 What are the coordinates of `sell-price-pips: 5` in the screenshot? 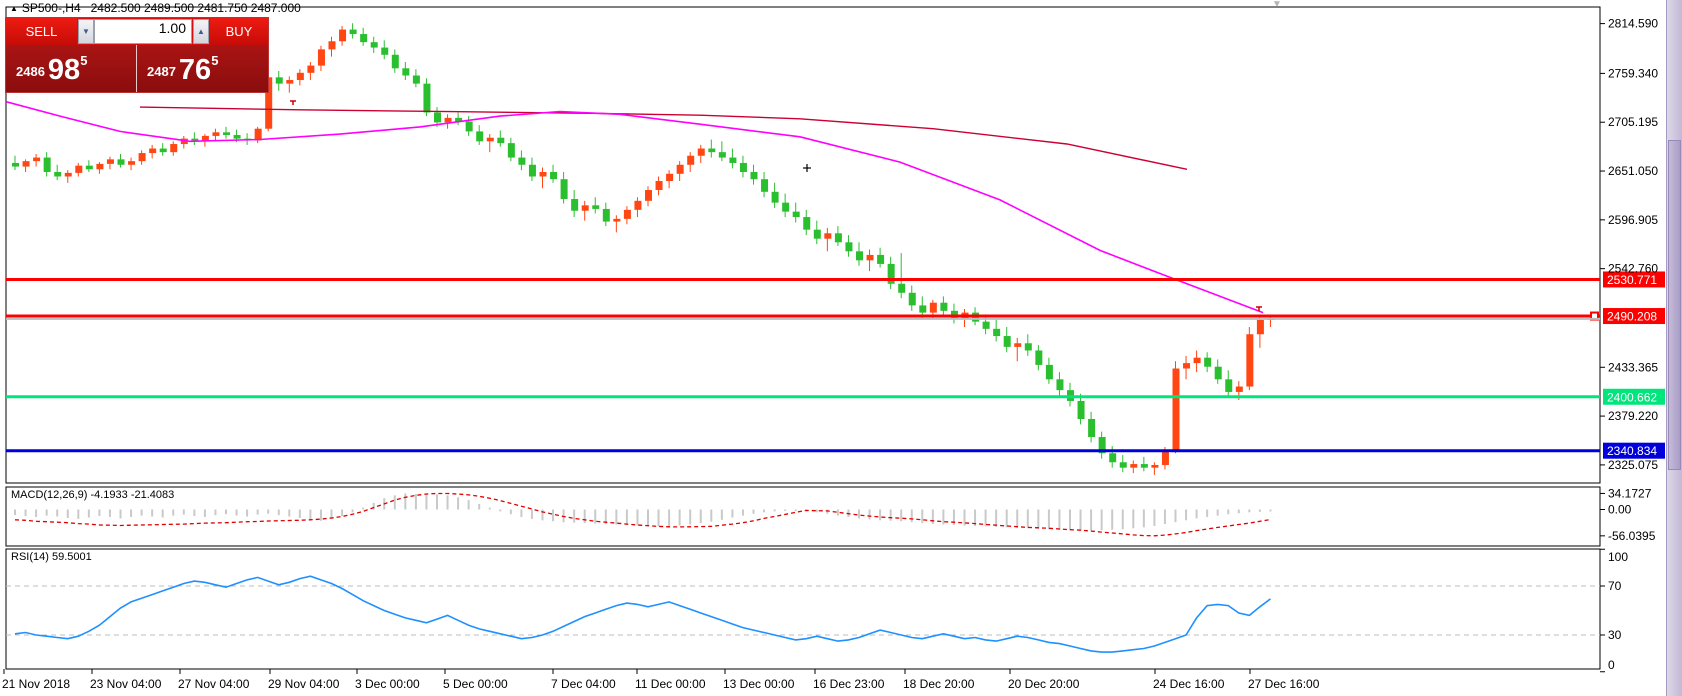 It's located at (84, 60).